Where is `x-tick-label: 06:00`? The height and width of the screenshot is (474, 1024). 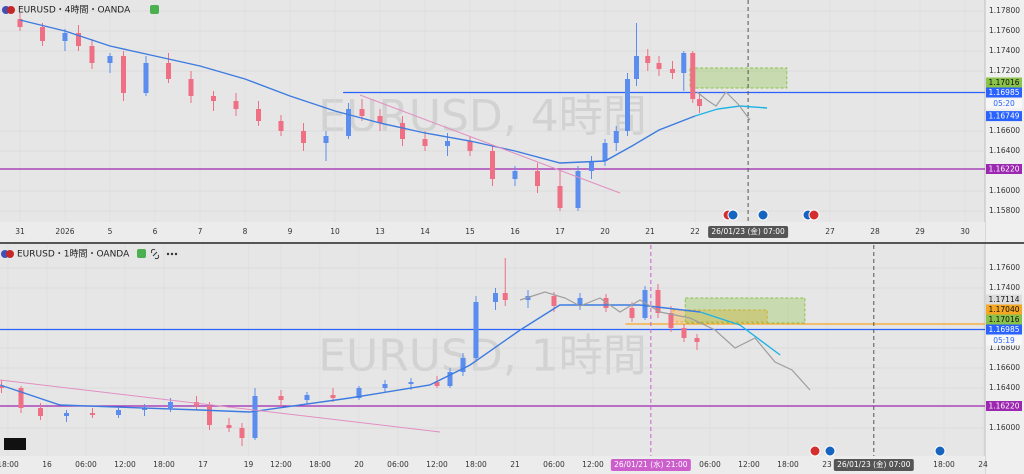 x-tick-label: 06:00 is located at coordinates (710, 464).